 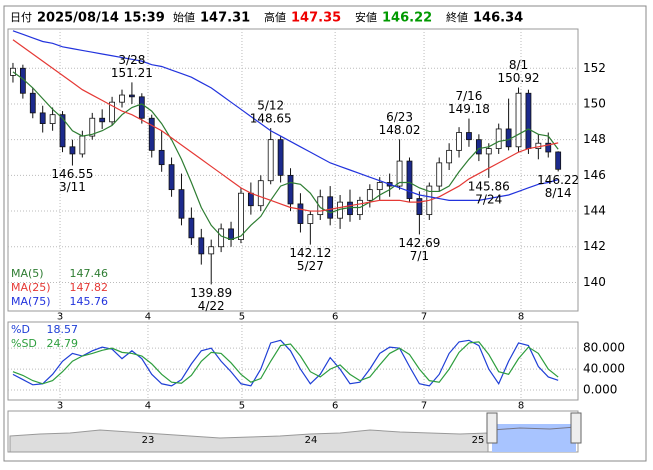 I want to click on legend-value: 24.79, so click(x=63, y=343).